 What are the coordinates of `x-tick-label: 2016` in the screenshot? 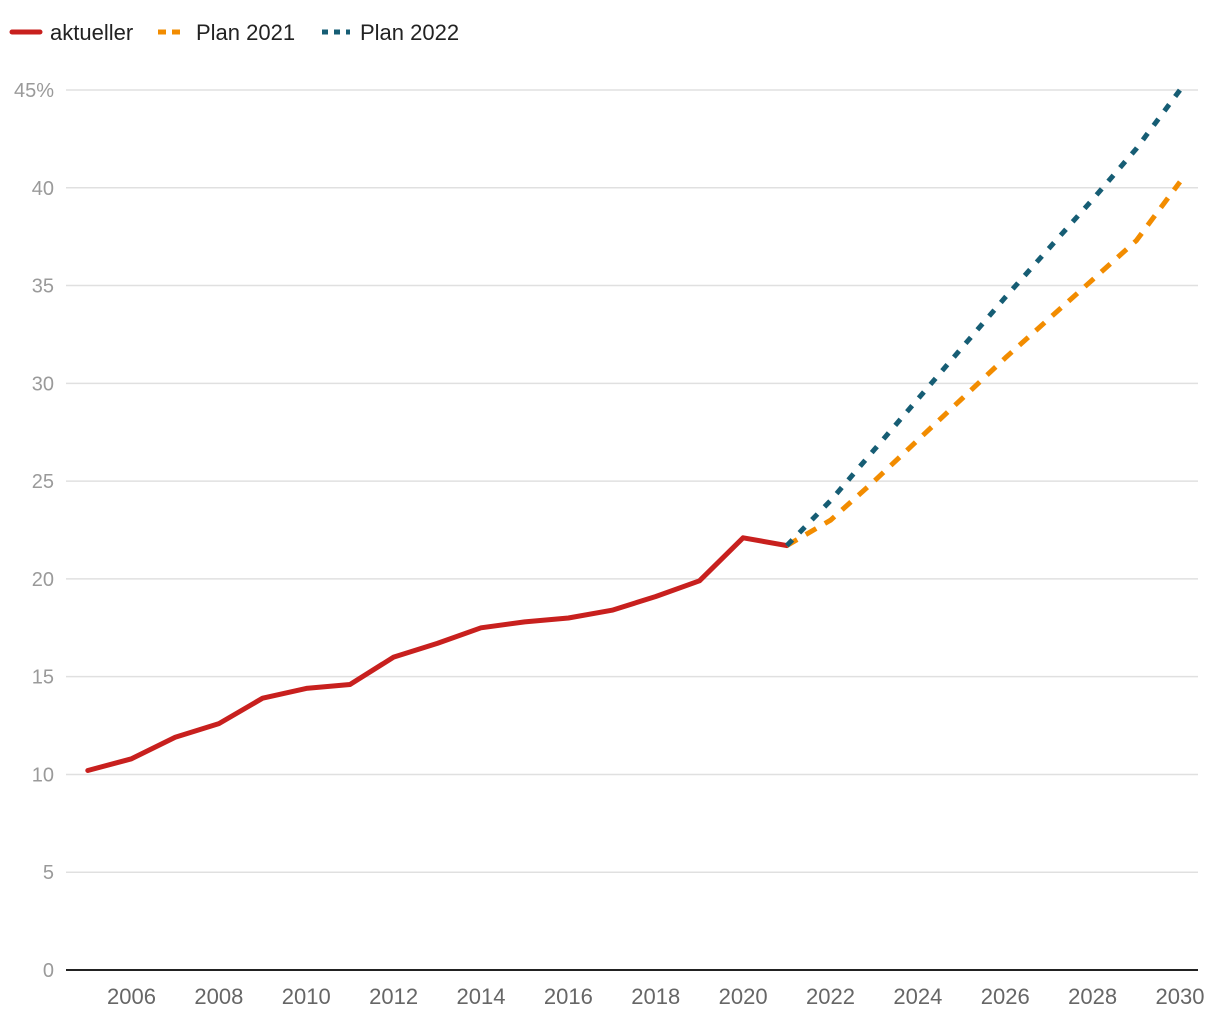 It's located at (568, 996).